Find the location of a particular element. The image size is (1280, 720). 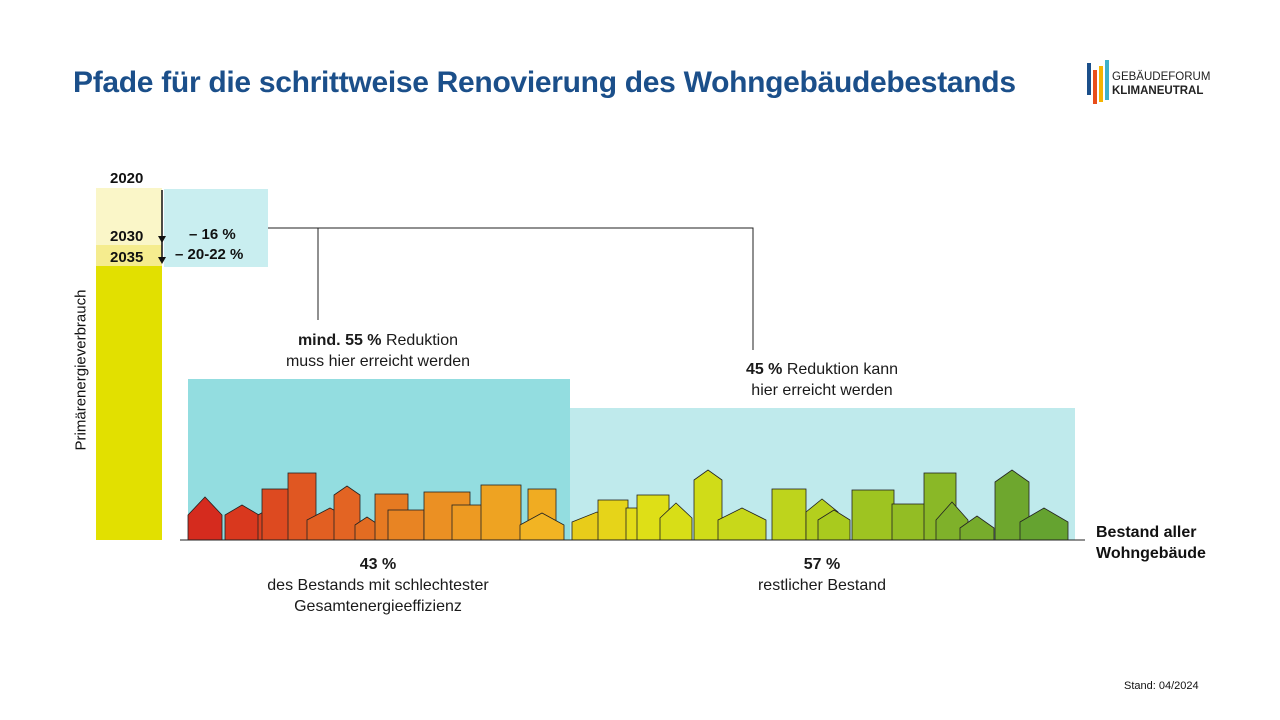

right-reduction-caption: 45 % Reduktion kann hier erreicht werden is located at coordinates (822, 380).